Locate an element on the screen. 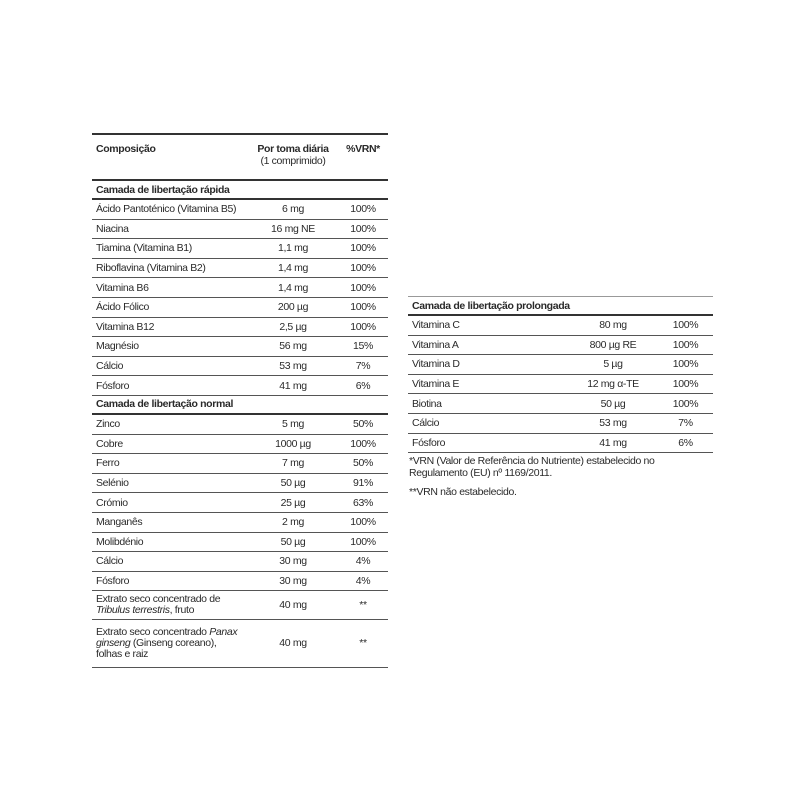 This screenshot has width=800, height=800. nutrient-name: Selénio is located at coordinates (170, 483).